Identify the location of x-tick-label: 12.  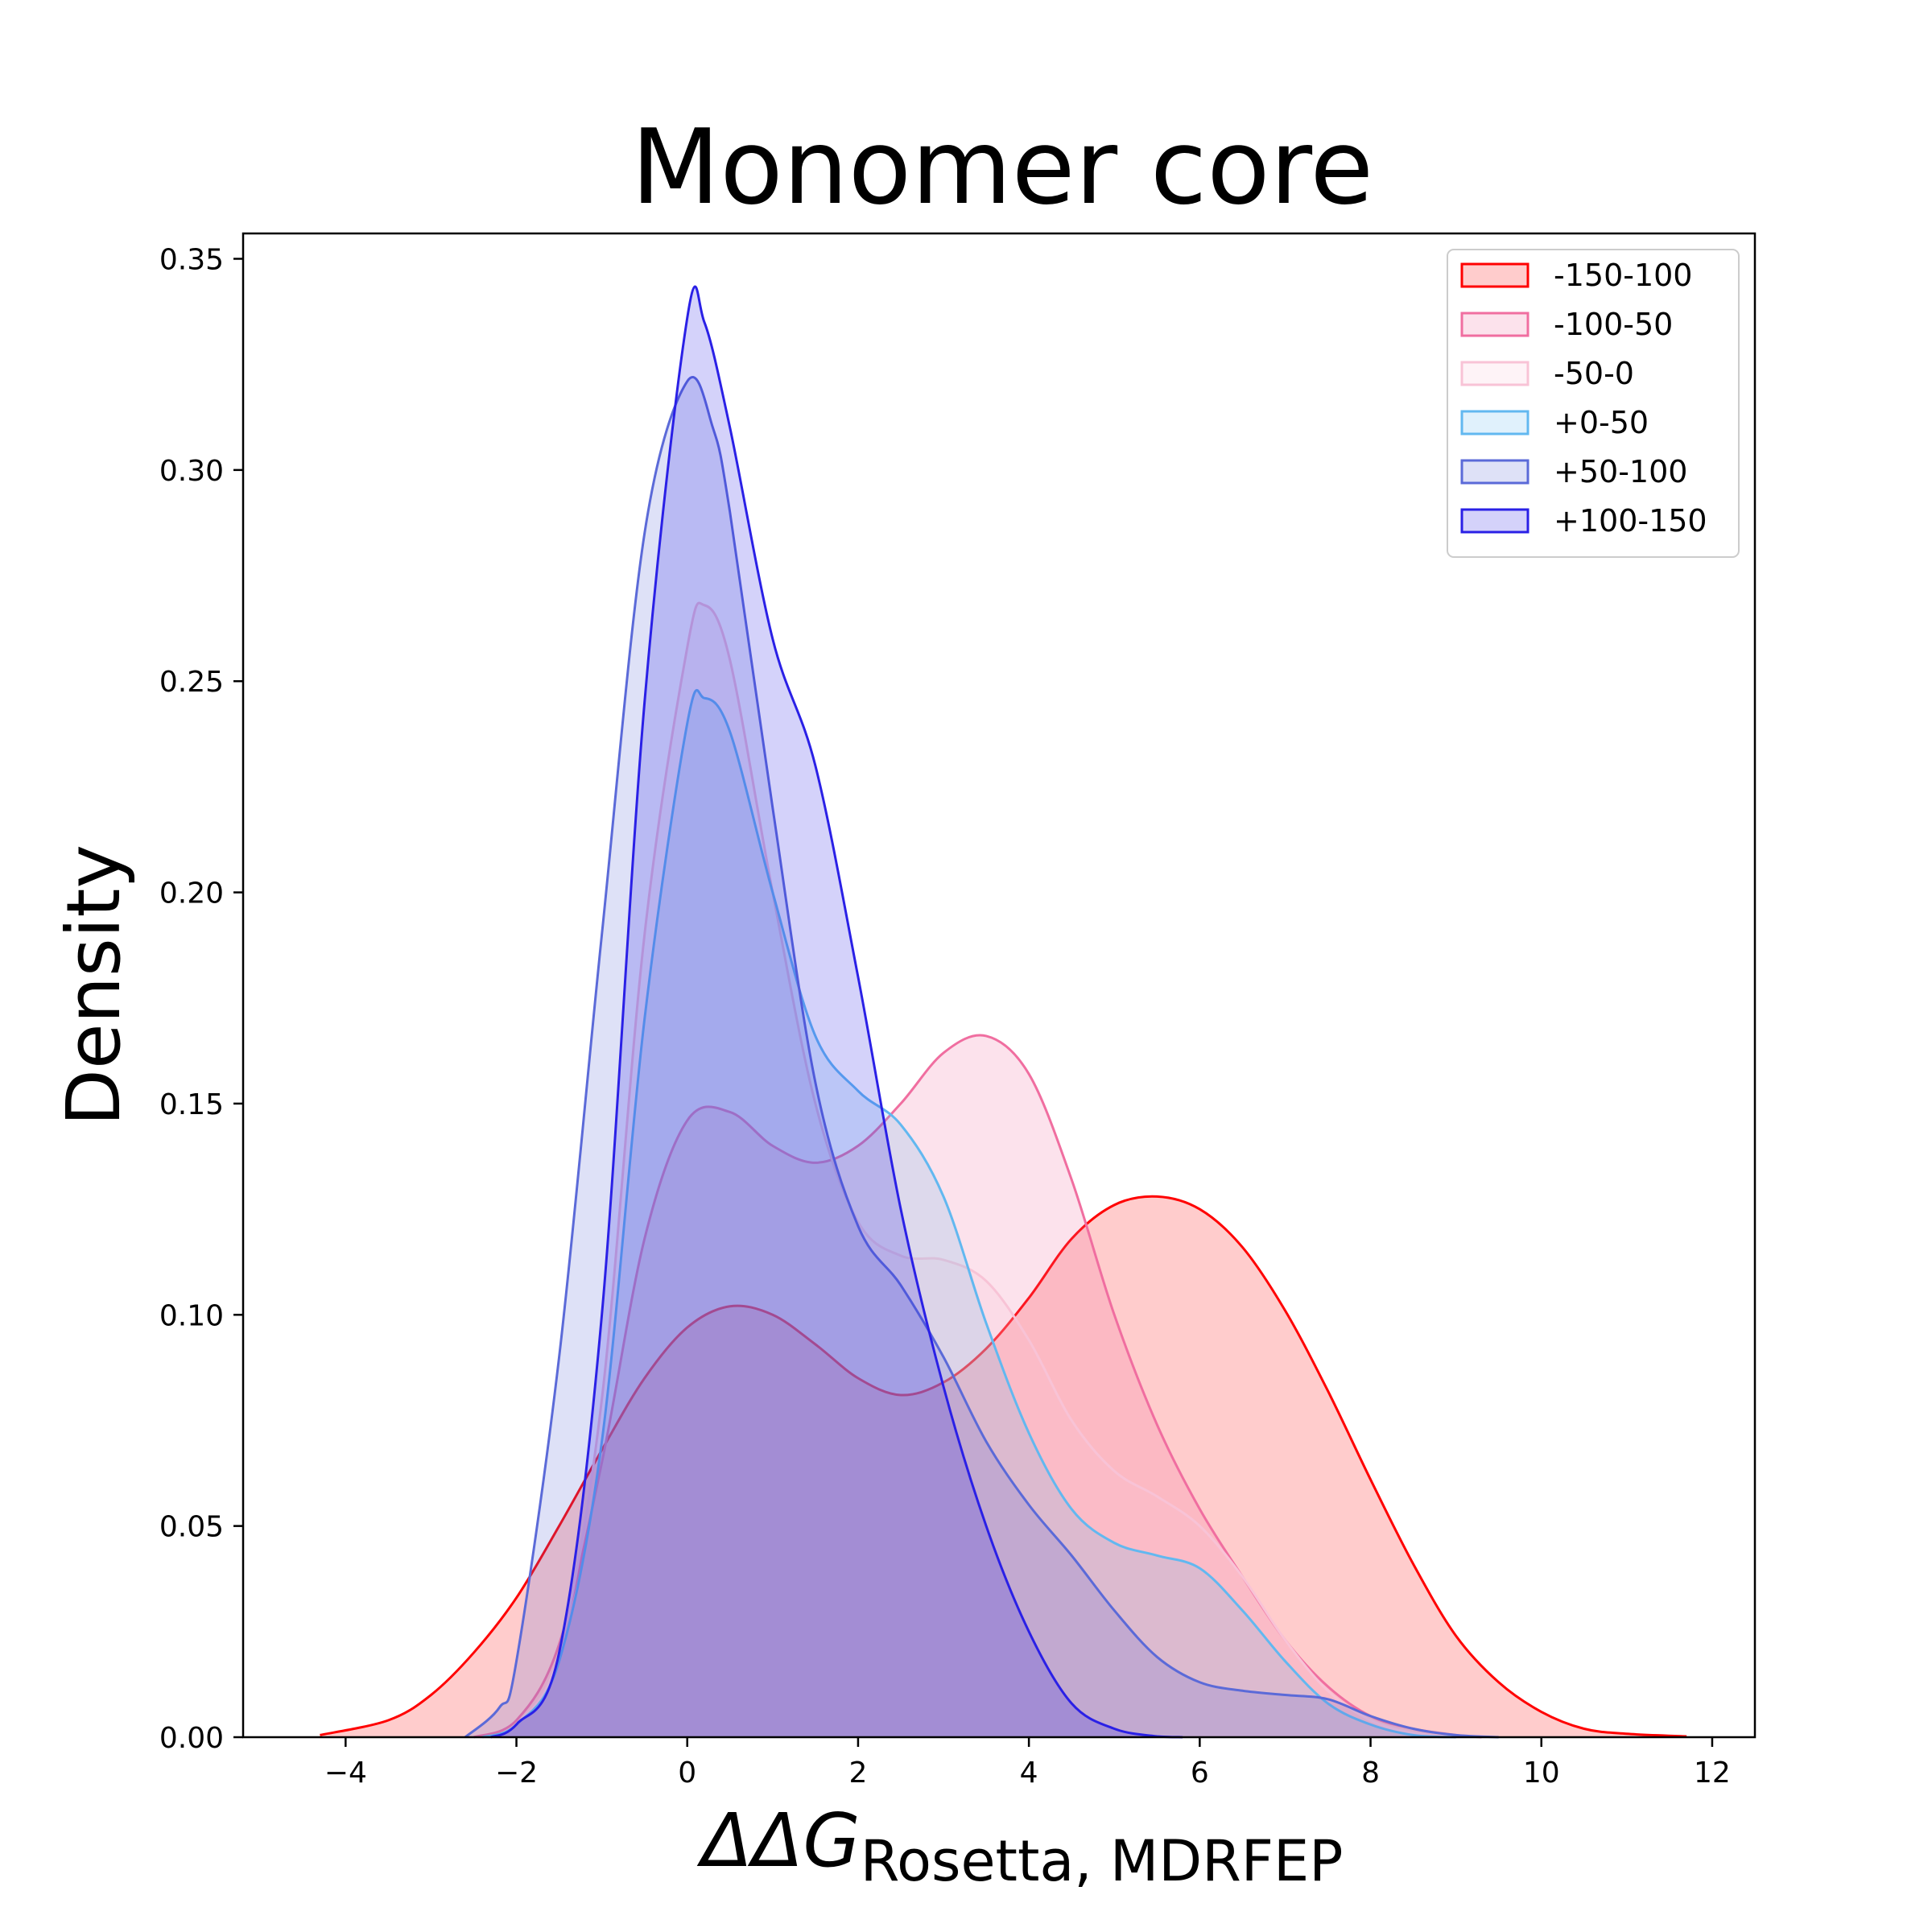
(1712, 1773).